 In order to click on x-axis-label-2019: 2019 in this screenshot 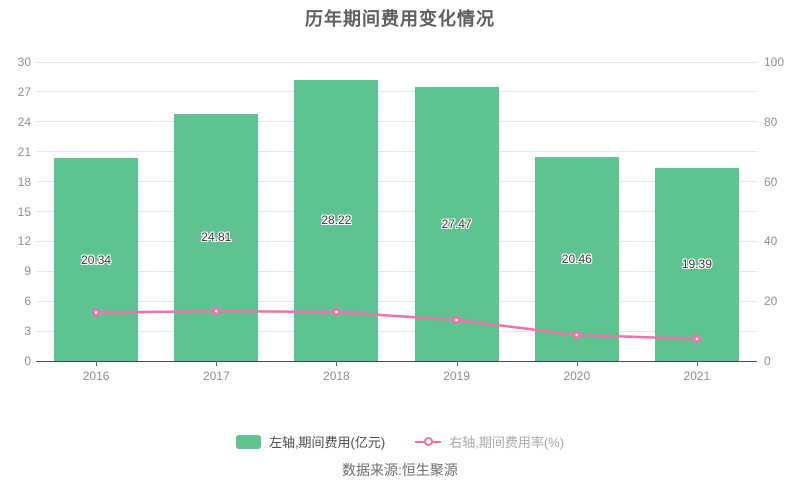, I will do `click(456, 376)`.